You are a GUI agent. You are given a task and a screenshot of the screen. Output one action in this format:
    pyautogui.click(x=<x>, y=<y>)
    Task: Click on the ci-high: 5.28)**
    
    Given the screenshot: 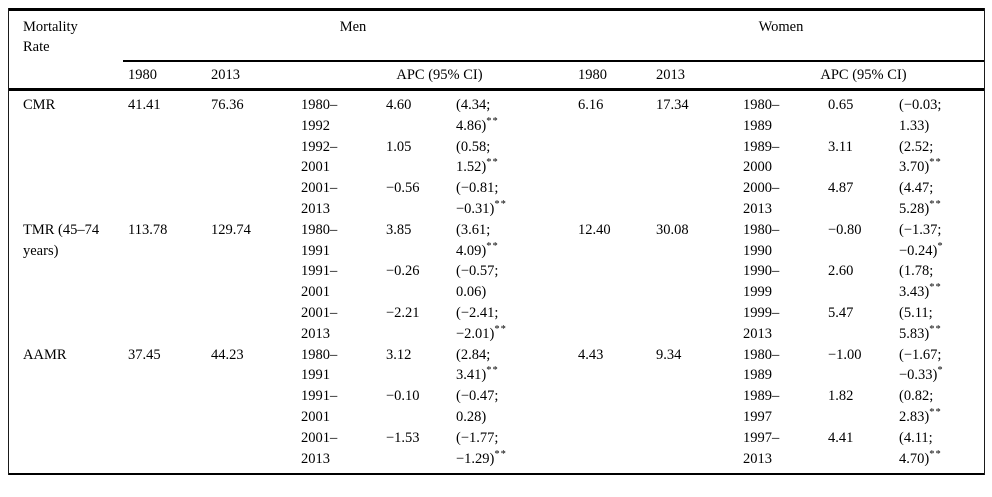 What is the action you would take?
    pyautogui.click(x=920, y=207)
    